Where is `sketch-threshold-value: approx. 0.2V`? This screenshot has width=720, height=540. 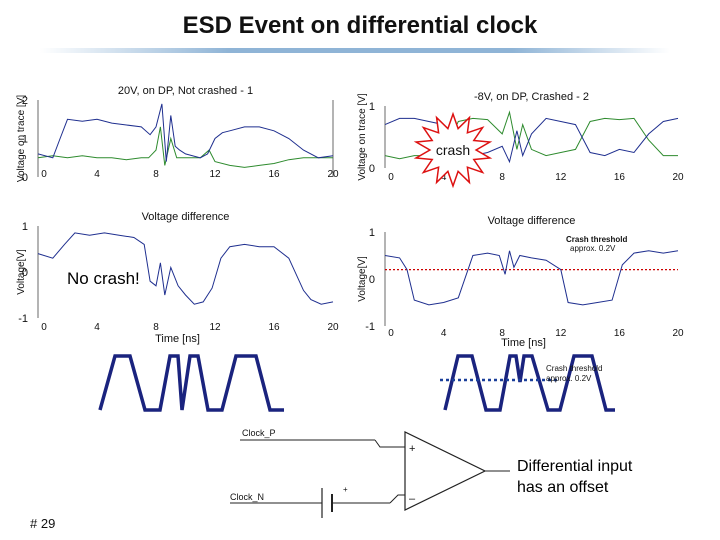 sketch-threshold-value: approx. 0.2V is located at coordinates (569, 378).